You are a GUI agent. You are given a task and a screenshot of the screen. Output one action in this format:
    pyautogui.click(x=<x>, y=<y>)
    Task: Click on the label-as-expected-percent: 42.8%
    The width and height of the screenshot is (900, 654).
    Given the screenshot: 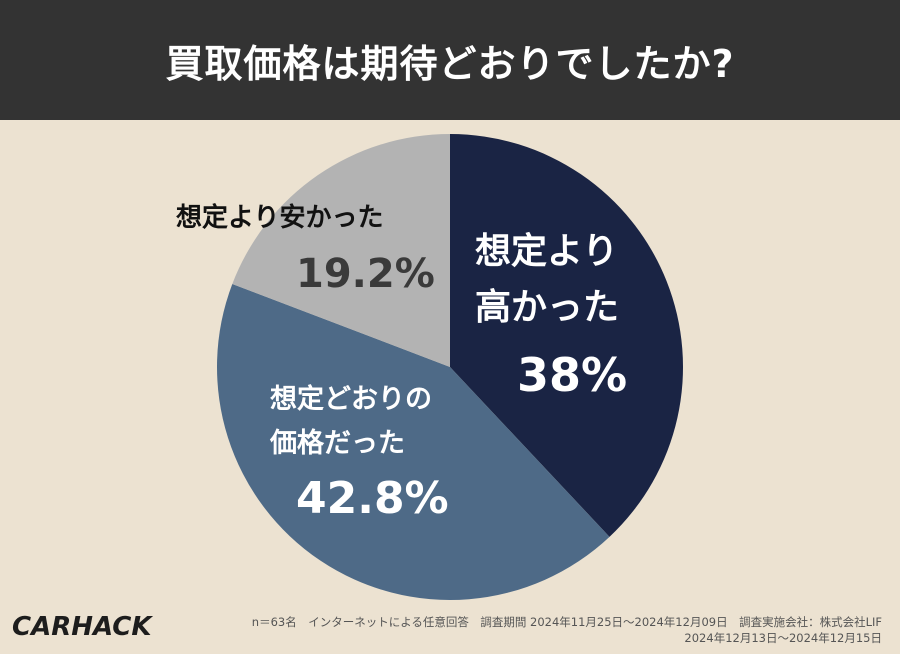 What is the action you would take?
    pyautogui.click(x=372, y=498)
    